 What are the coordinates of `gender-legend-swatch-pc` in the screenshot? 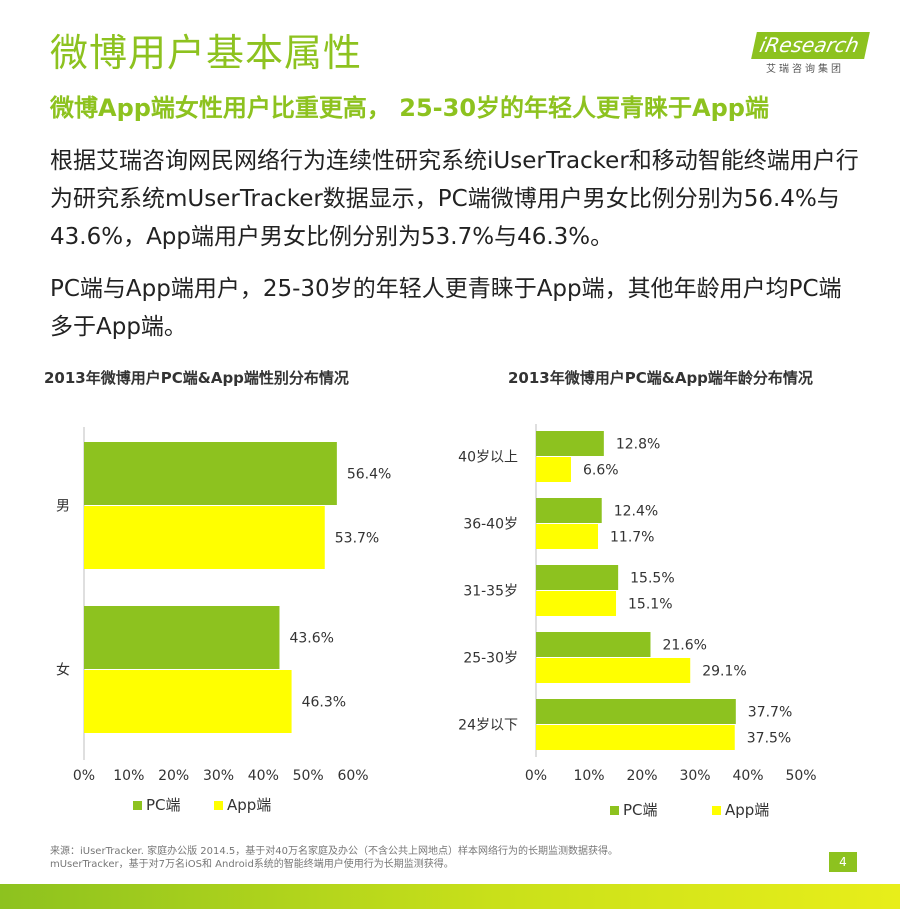 It's located at (137, 805).